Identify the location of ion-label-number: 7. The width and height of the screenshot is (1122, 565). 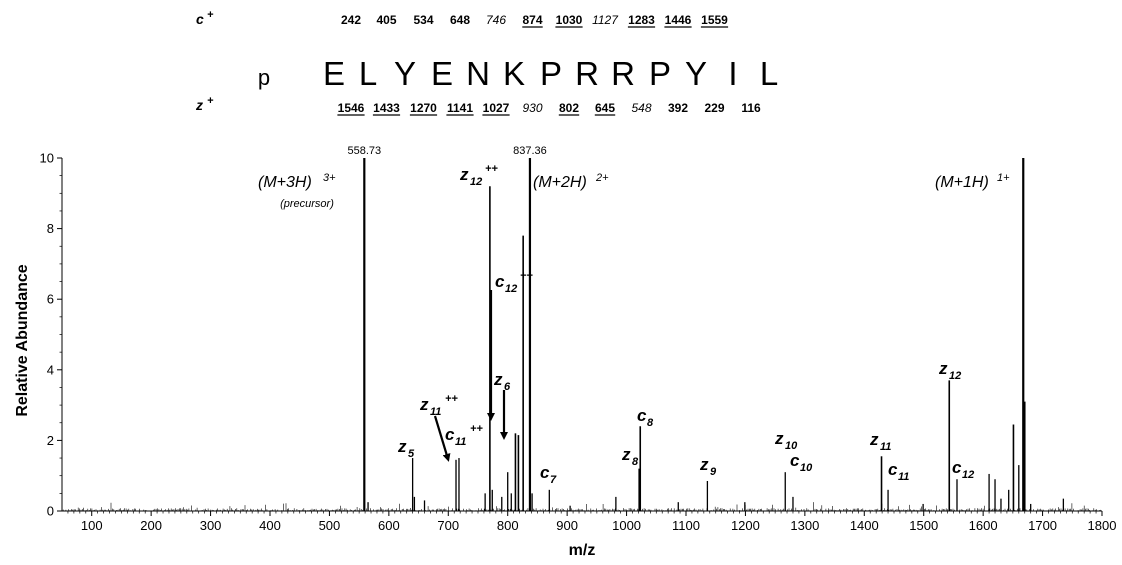
(553, 480).